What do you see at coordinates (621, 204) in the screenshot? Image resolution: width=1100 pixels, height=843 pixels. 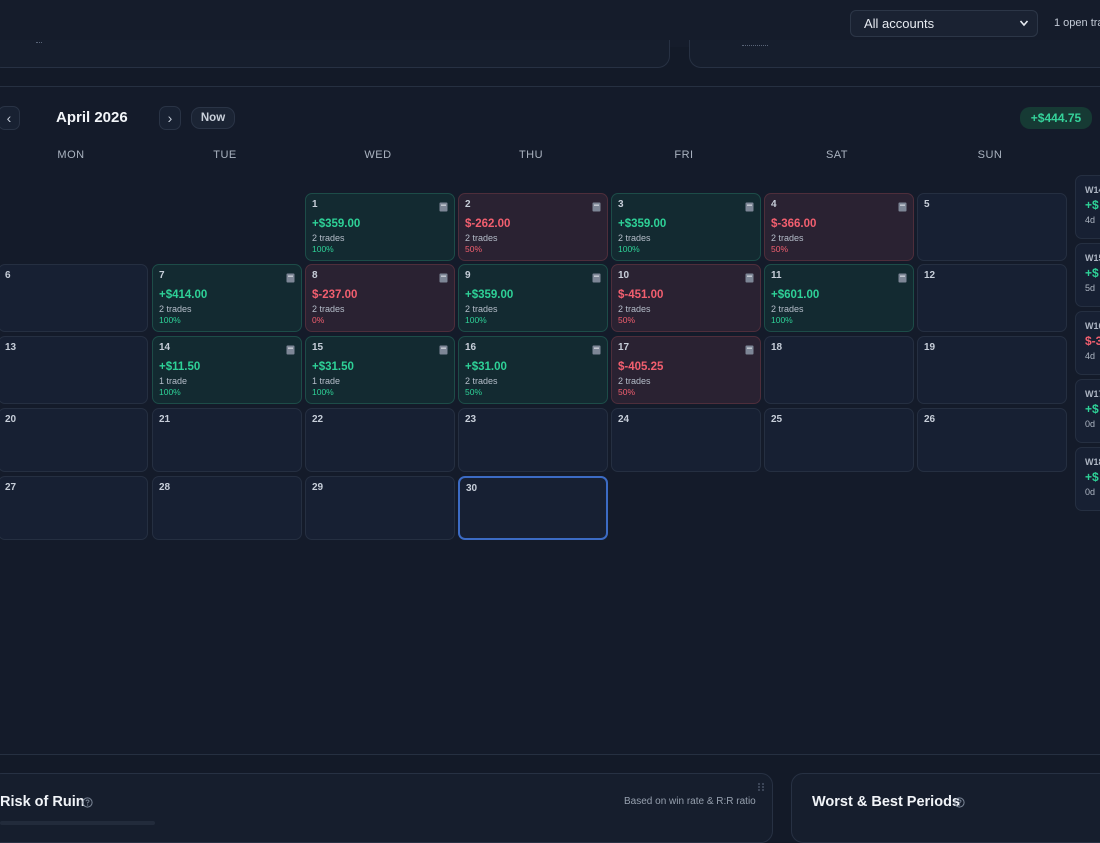 I see `day-number: 3` at bounding box center [621, 204].